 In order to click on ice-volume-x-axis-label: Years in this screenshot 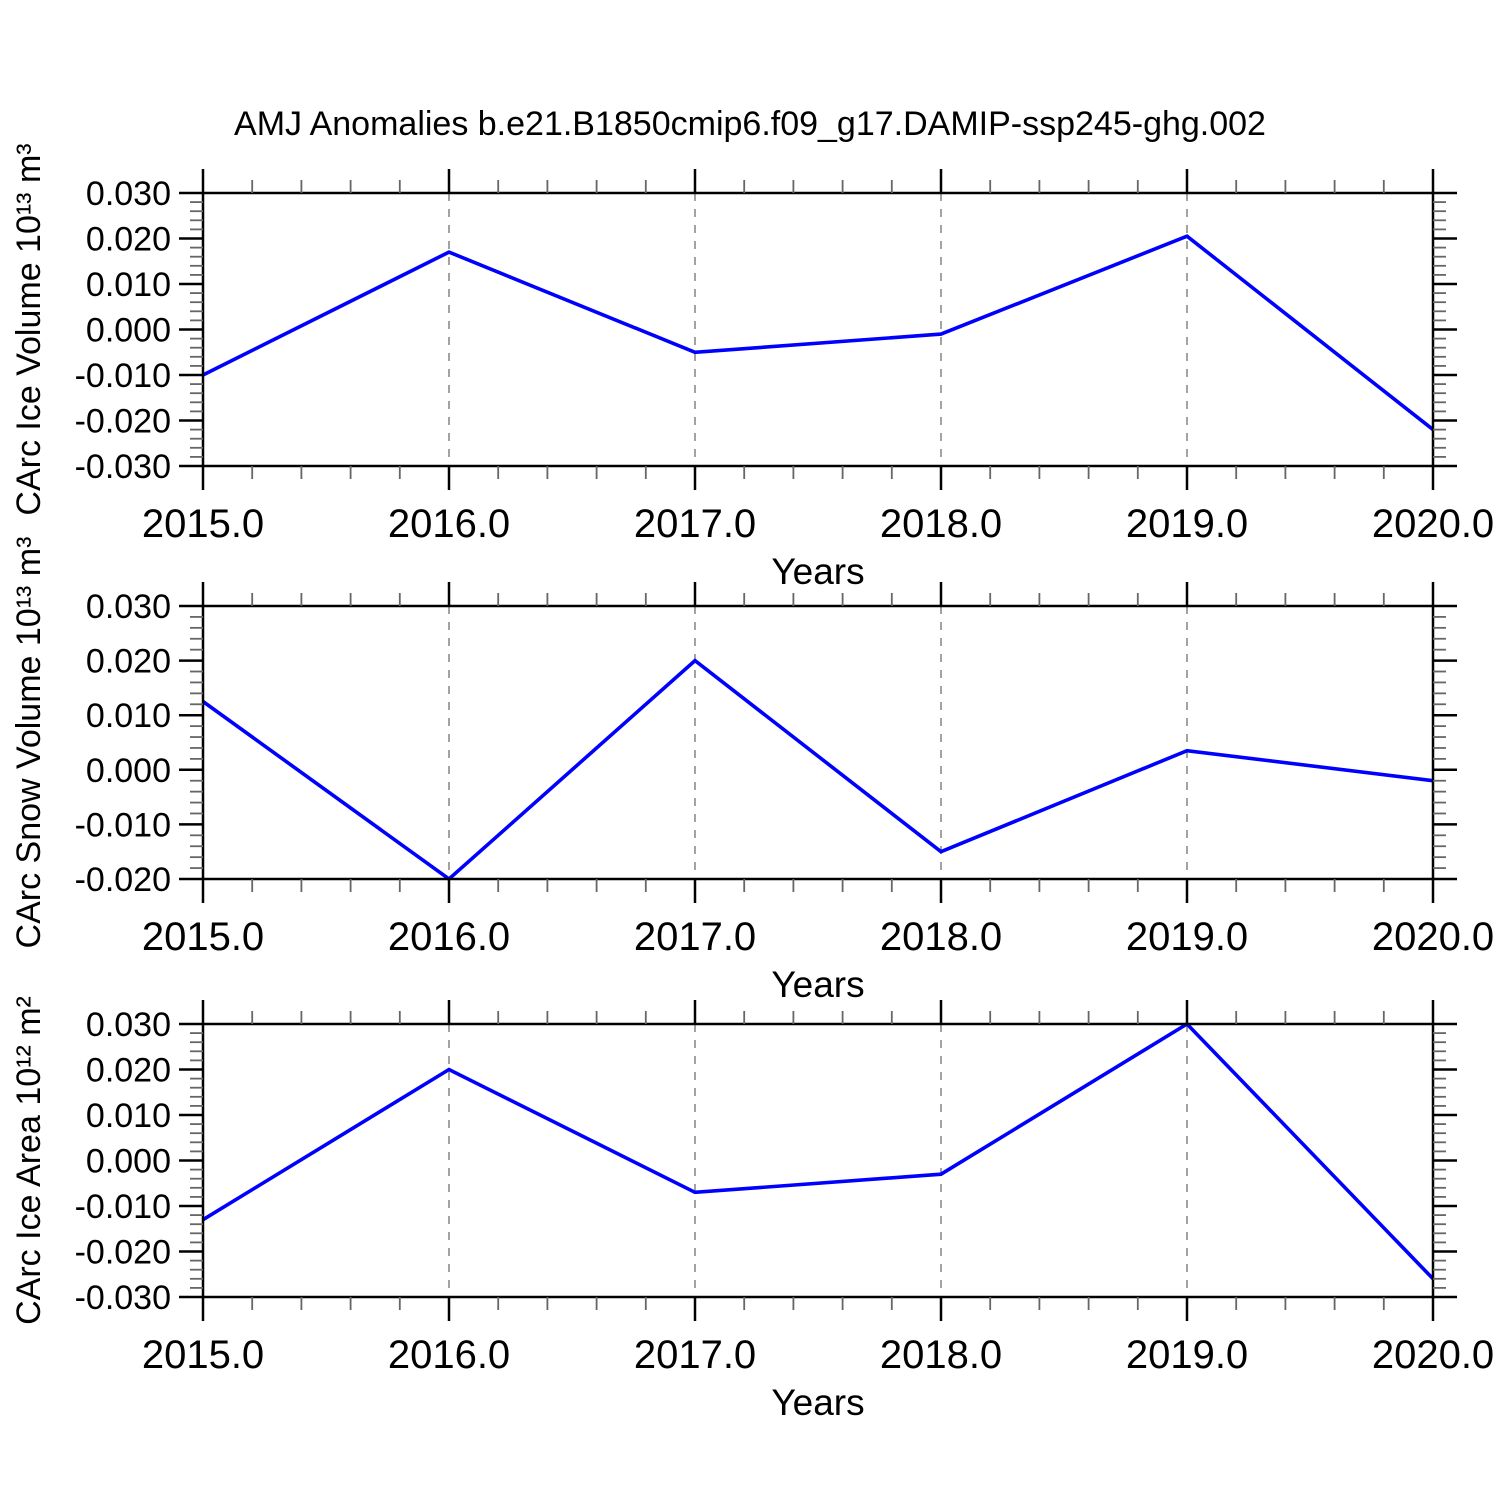, I will do `click(817, 571)`.